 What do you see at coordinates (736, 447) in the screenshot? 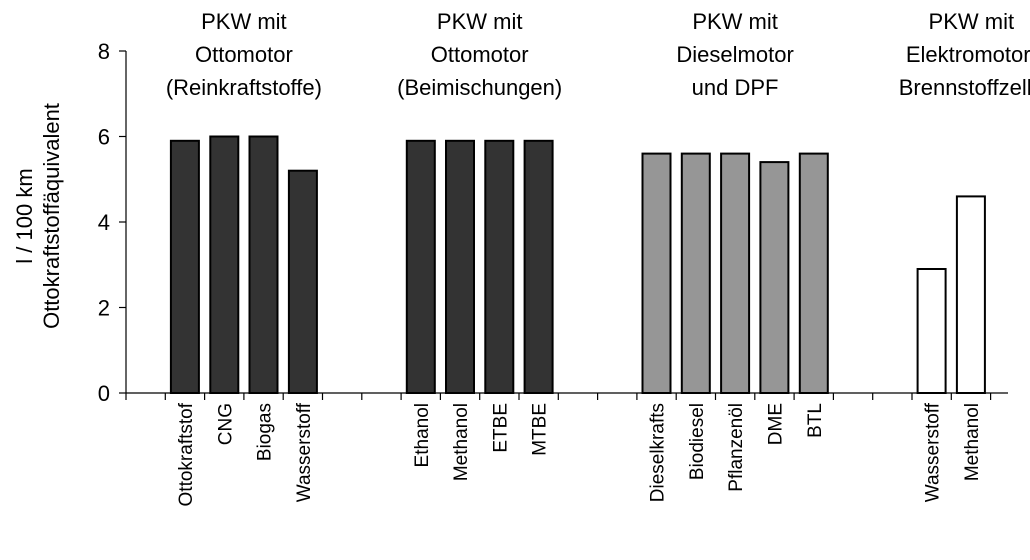
I see `x-category-label: Pflanzenöl` at bounding box center [736, 447].